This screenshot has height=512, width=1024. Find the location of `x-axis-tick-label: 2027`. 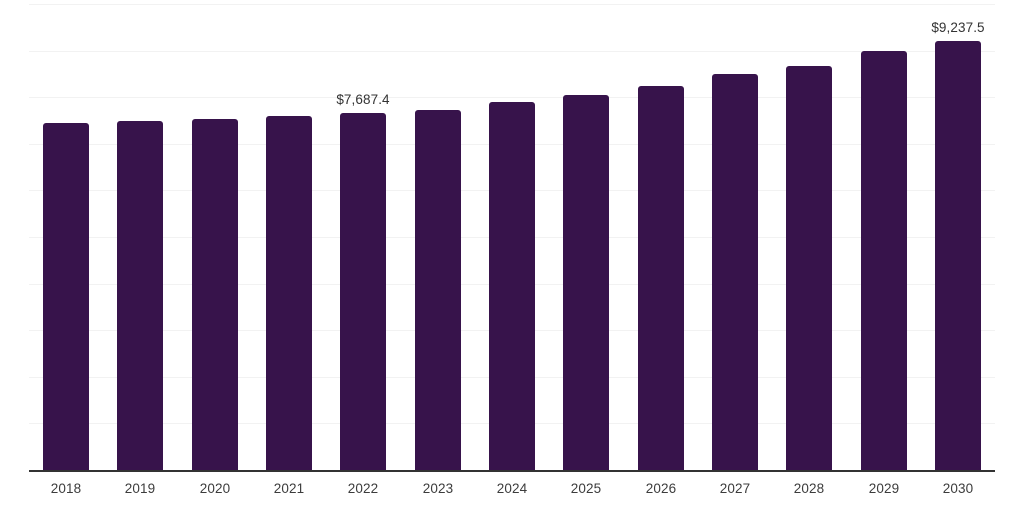

x-axis-tick-label: 2027 is located at coordinates (735, 488).